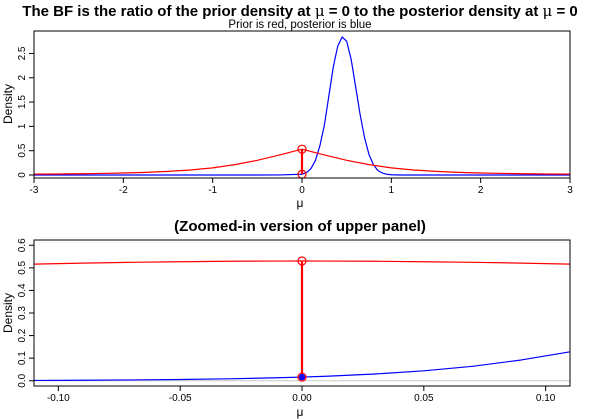 The height and width of the screenshot is (419, 600). I want to click on bottom-y-tick-label: 0.1, so click(22, 358).